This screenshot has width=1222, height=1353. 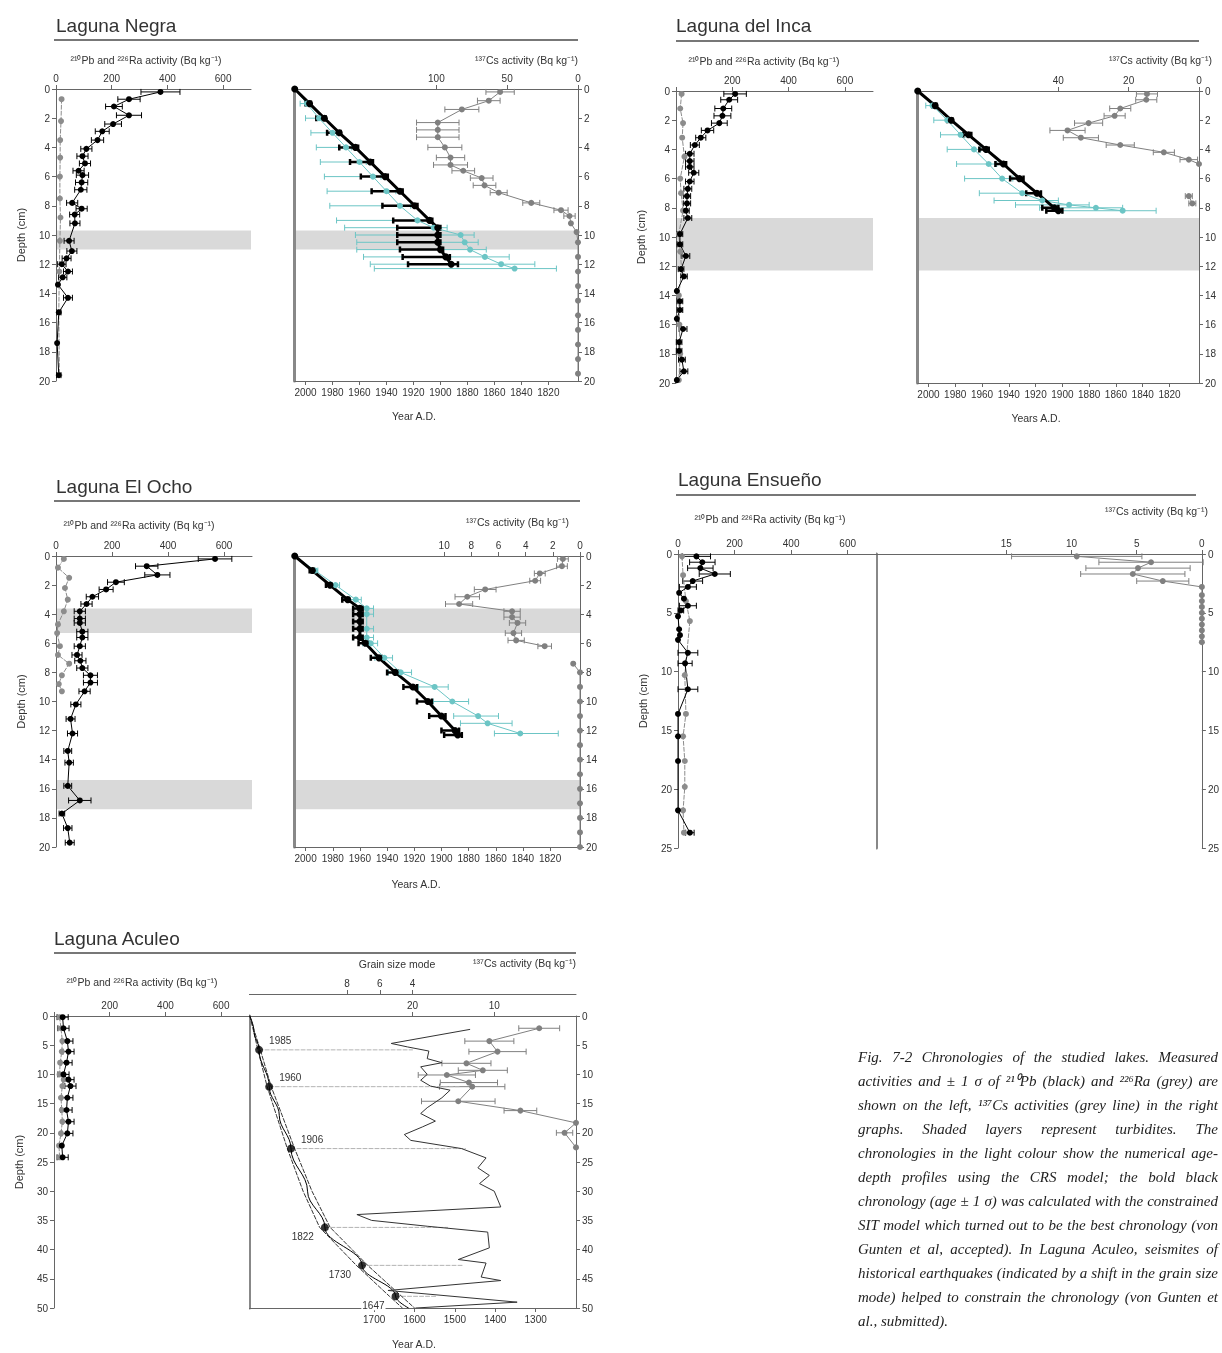 I want to click on y-tick-label: 30, so click(x=588, y=1191).